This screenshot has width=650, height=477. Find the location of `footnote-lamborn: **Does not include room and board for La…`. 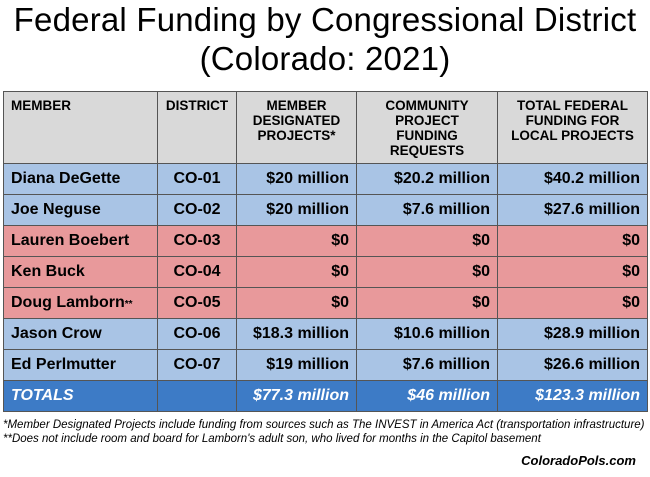

footnote-lamborn: **Does not include room and board for La… is located at coordinates (272, 439).